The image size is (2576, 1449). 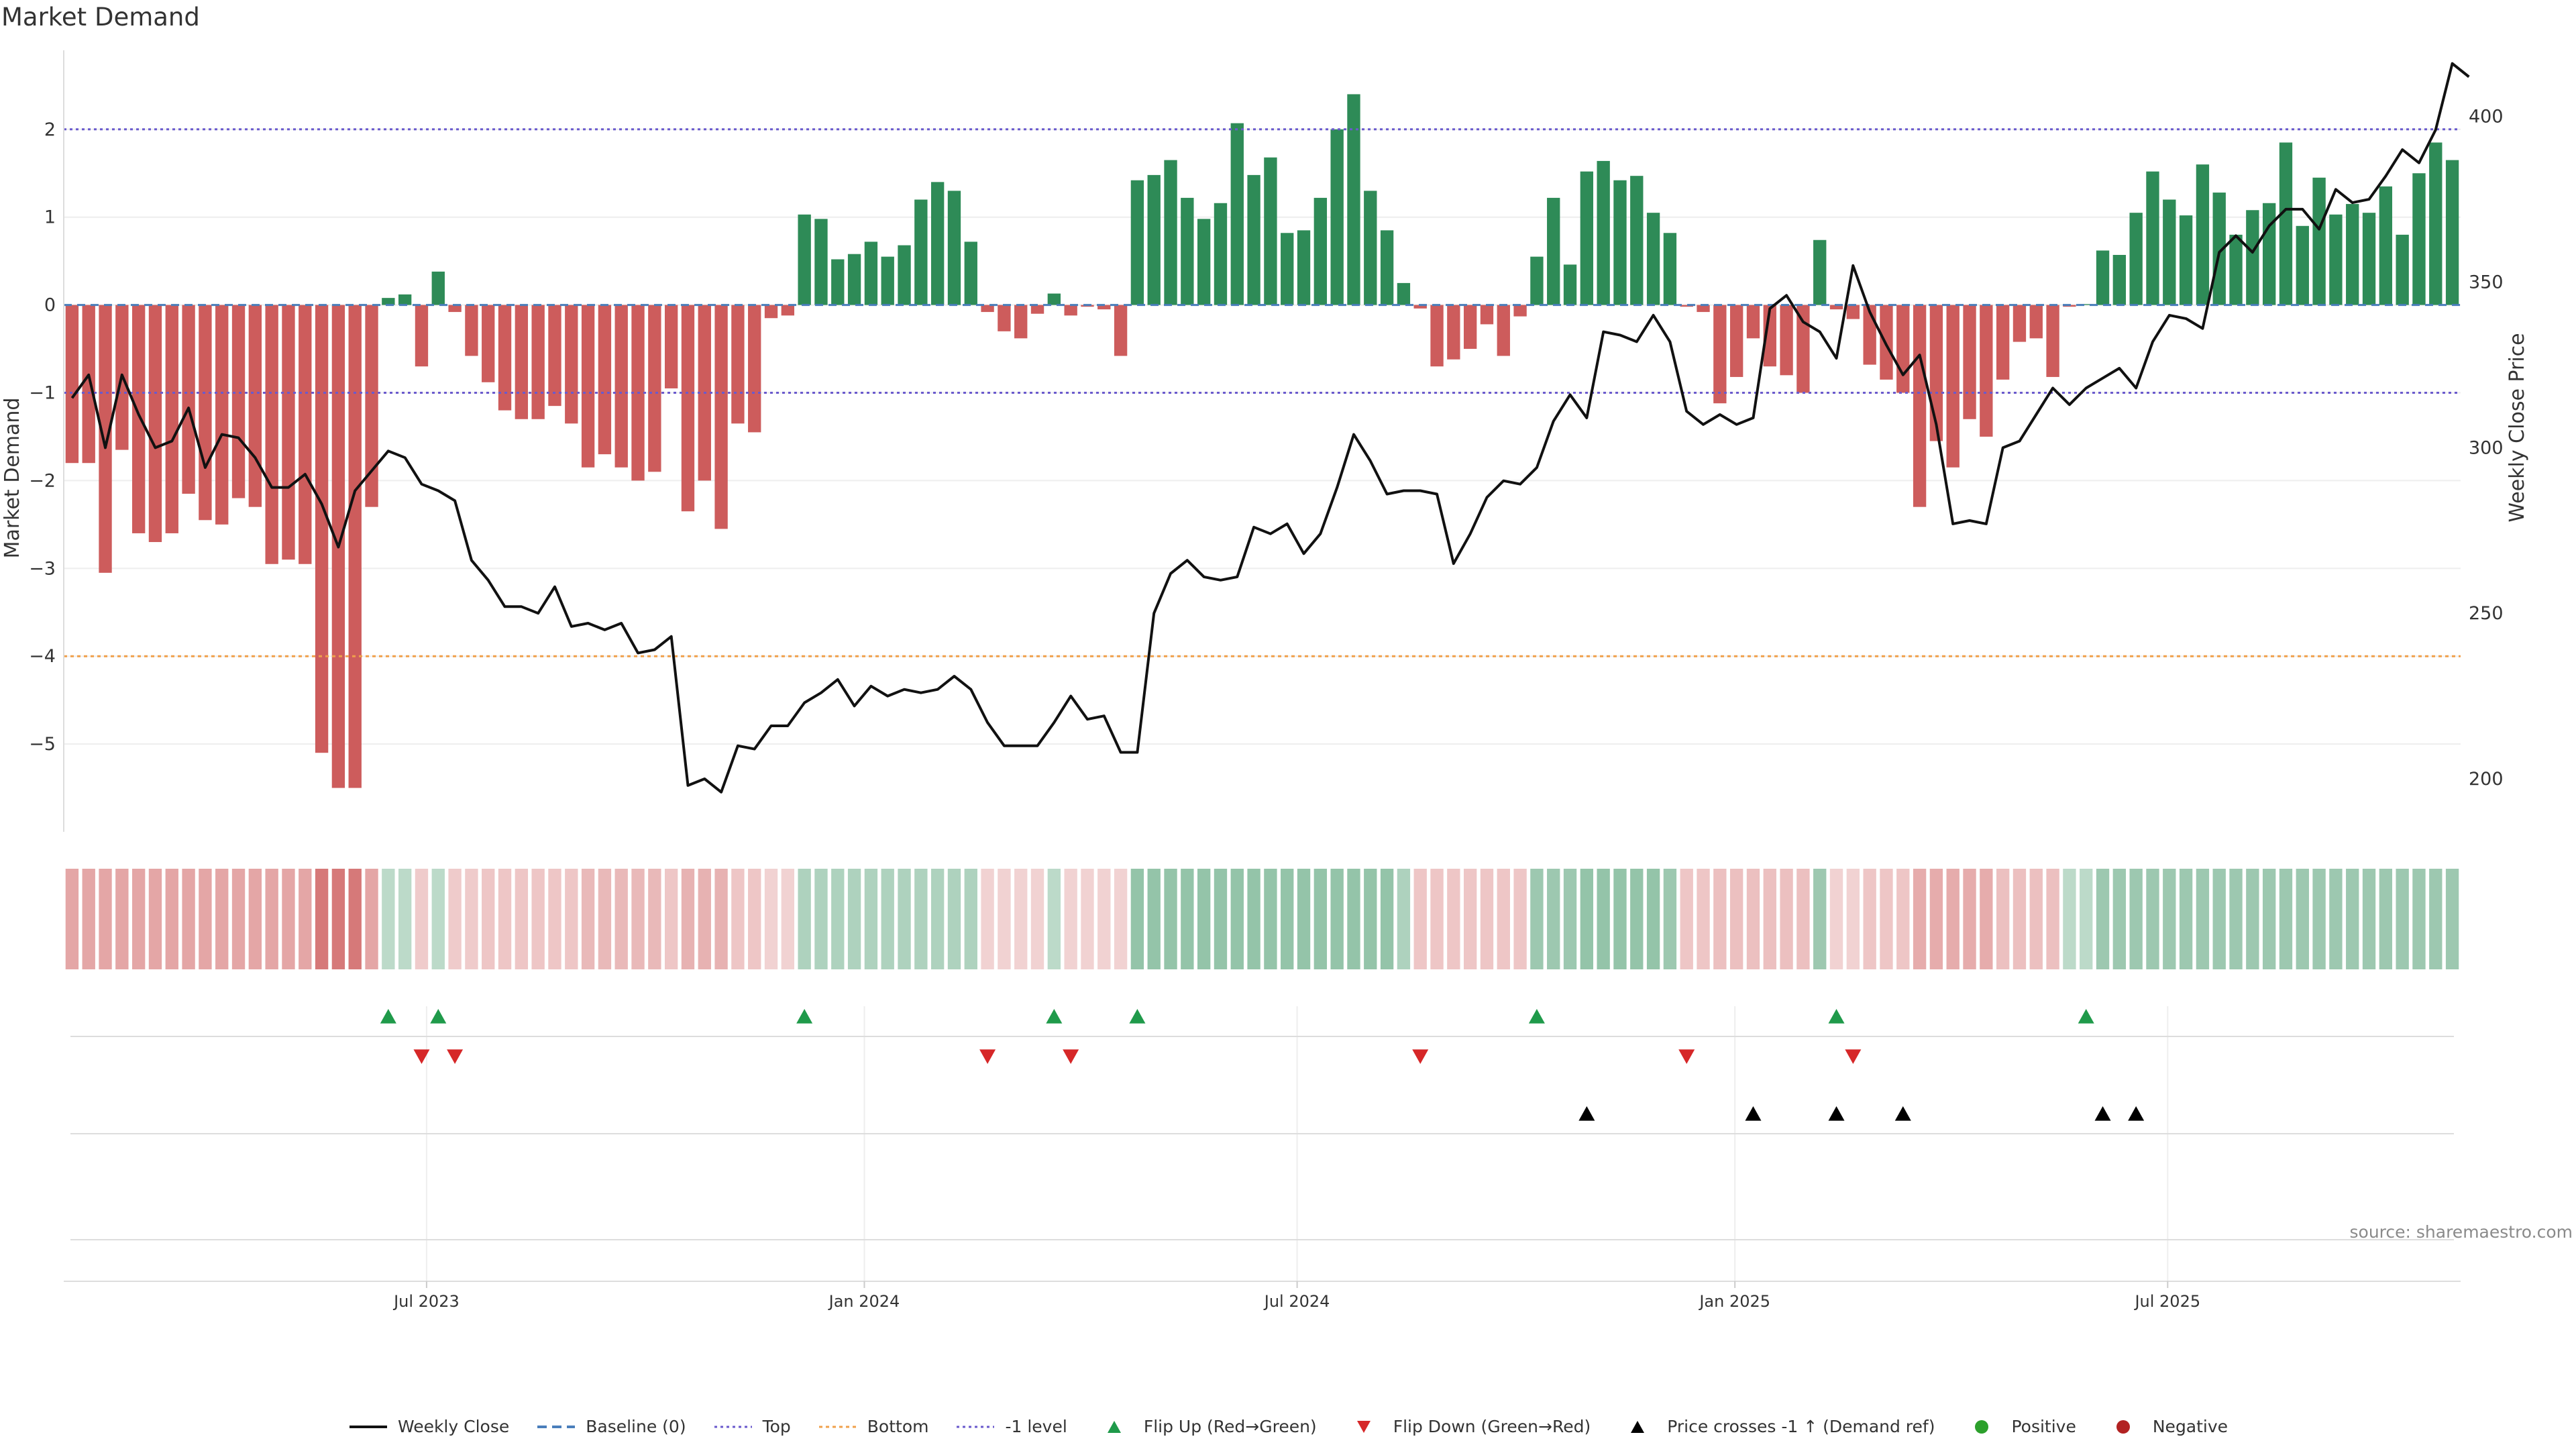 What do you see at coordinates (1776, 1426) in the screenshot?
I see `legend-item-cross: Price crosses -1 ↑ (Demand ref)` at bounding box center [1776, 1426].